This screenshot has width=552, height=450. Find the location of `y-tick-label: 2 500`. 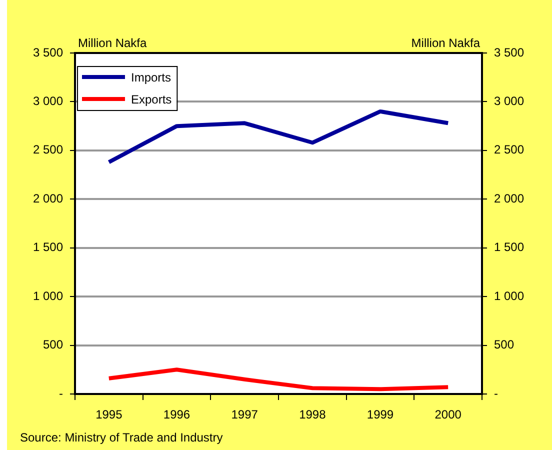

y-tick-label: 2 500 is located at coordinates (48, 149).